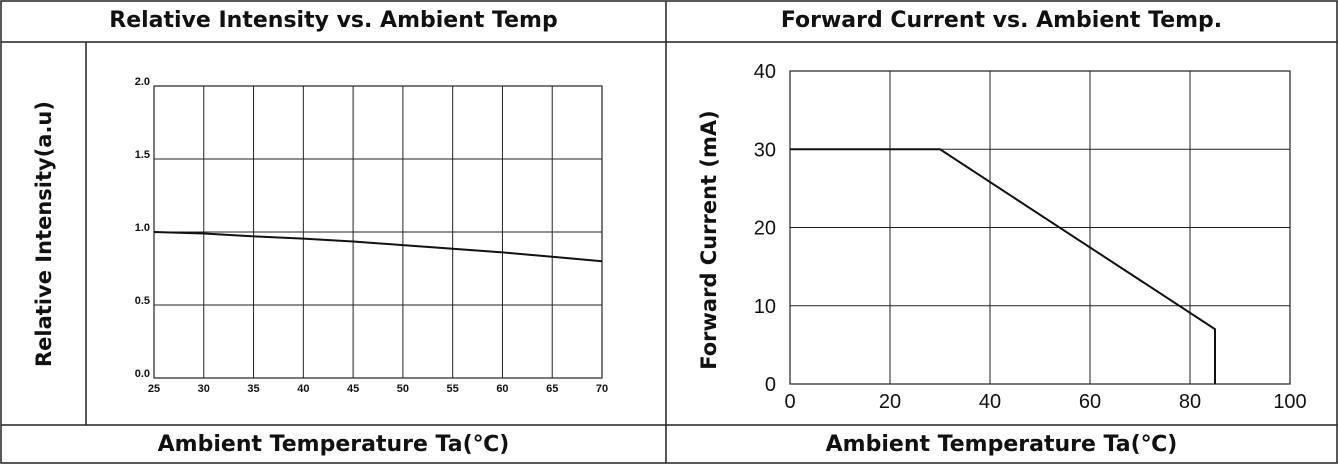  What do you see at coordinates (765, 229) in the screenshot?
I see `right-y-tick-label: 20` at bounding box center [765, 229].